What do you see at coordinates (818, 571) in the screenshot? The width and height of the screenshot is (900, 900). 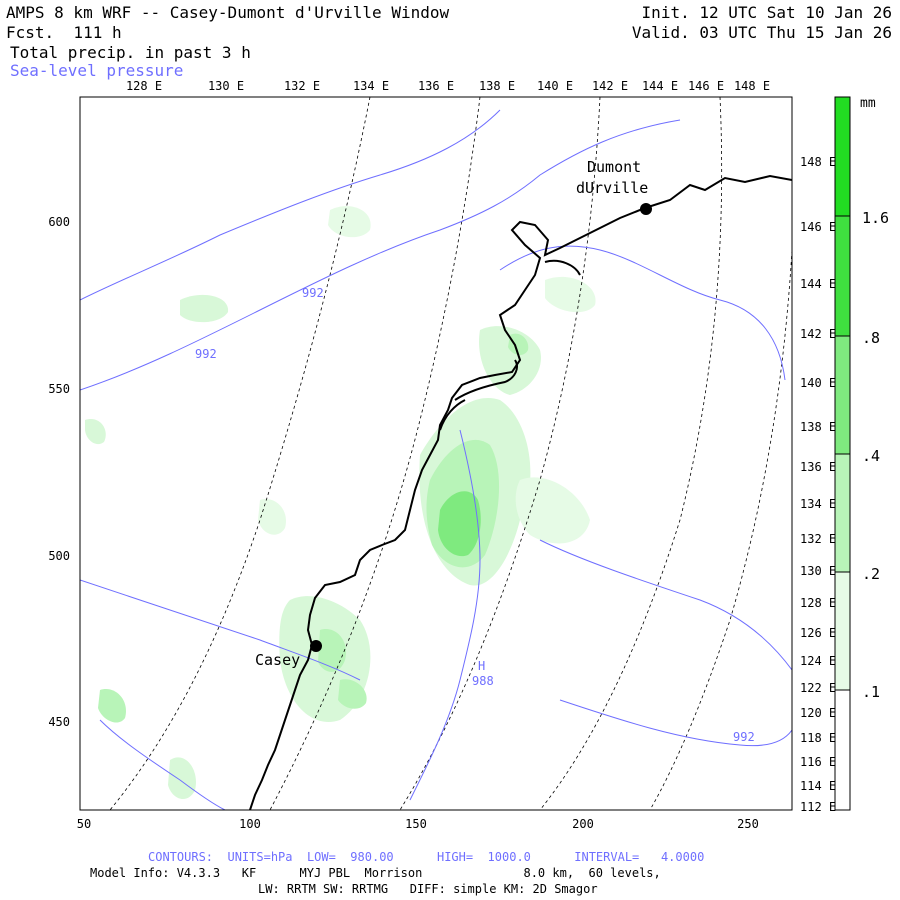 I see `right-lon-label: 130 E` at bounding box center [818, 571].